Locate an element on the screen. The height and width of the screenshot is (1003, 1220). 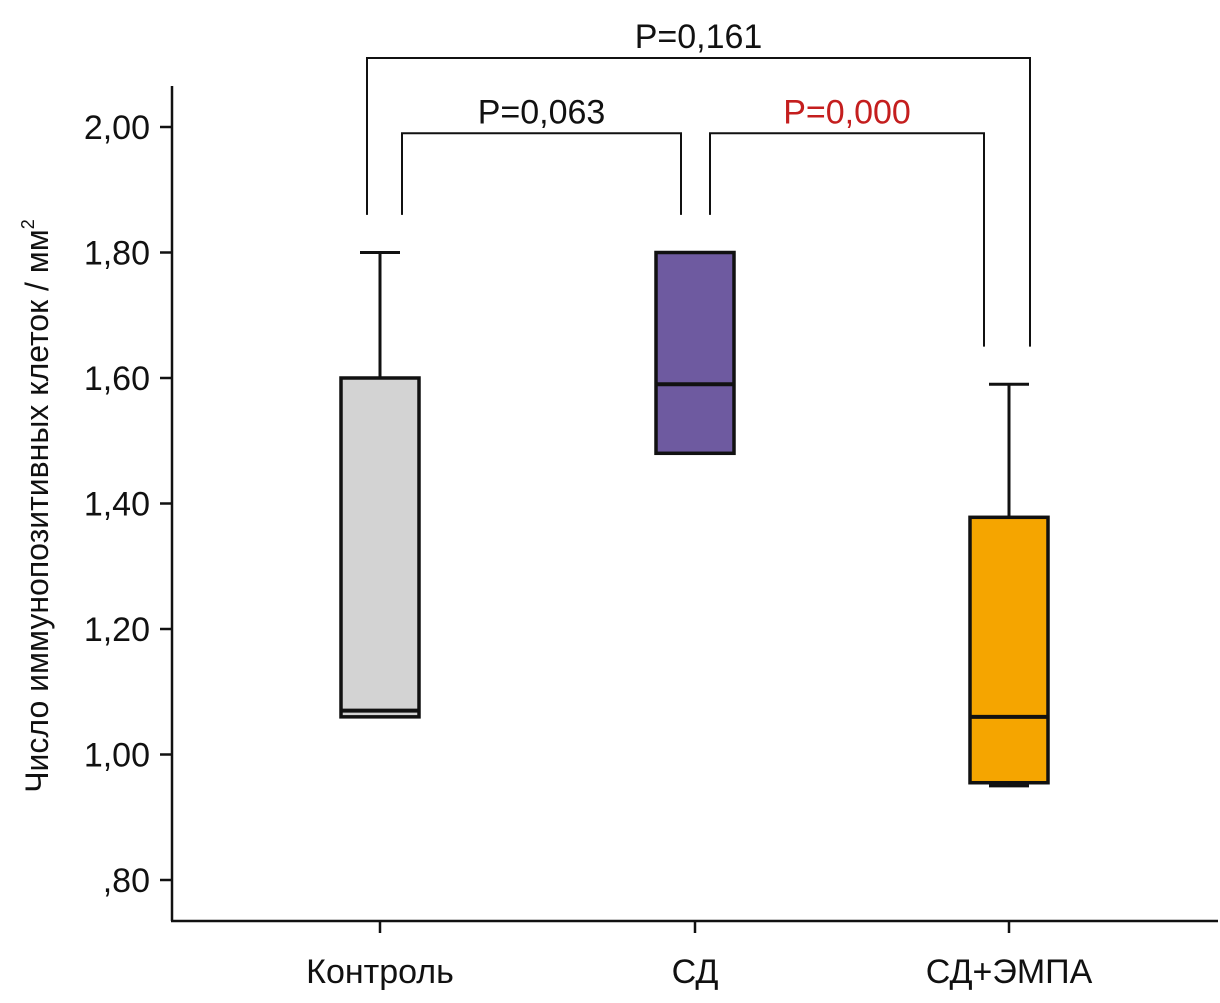
x-tick-label: СД+ЭМПА is located at coordinates (1009, 972).